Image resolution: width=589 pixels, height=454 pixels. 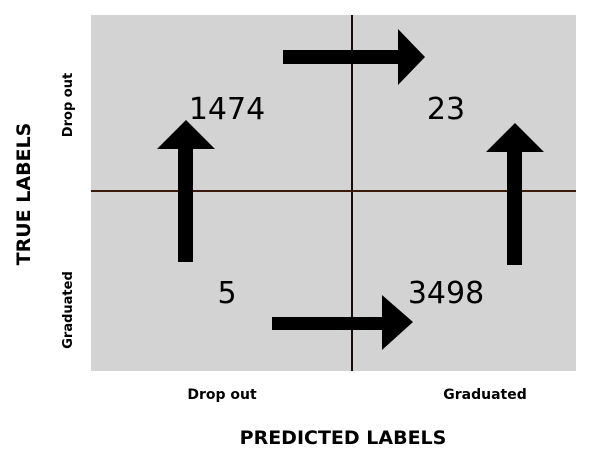 I want to click on cell-dropout-dropout: 1474, so click(x=227, y=109).